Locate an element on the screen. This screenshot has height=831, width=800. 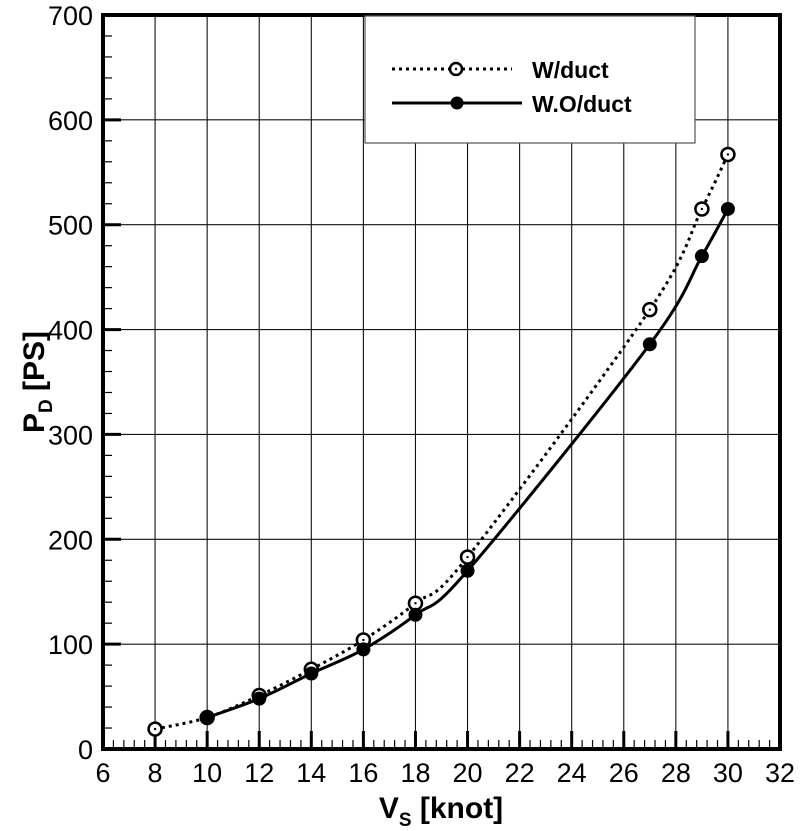
legend-label-wo-duct: W.O/duct is located at coordinates (582, 104).